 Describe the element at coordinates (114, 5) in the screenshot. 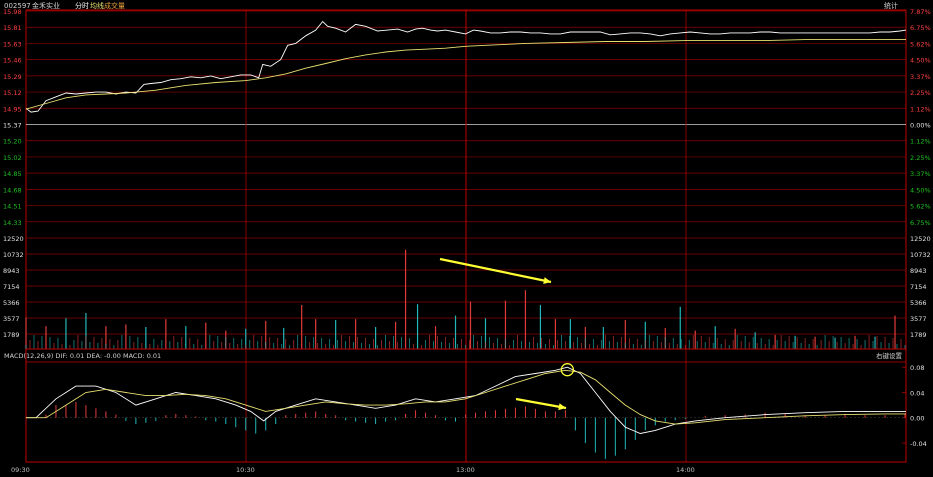

I see `tab-volume: 成交量` at that location.